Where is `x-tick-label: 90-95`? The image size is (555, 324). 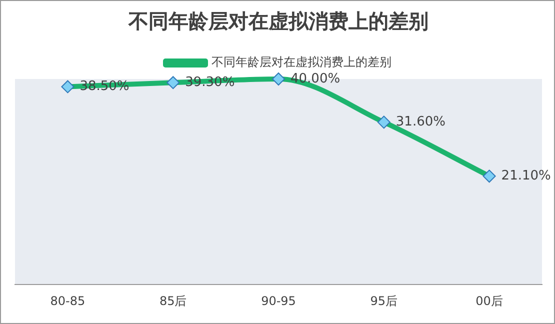 x-tick-label: 90-95 is located at coordinates (278, 301).